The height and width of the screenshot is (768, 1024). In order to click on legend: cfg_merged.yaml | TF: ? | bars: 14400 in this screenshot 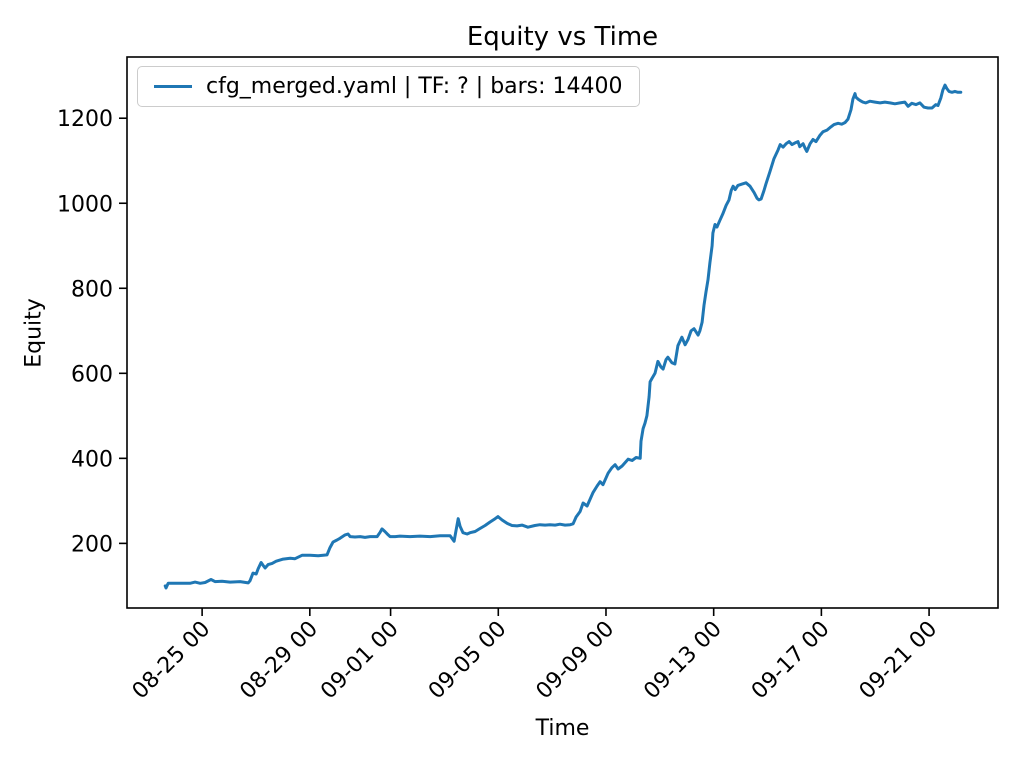, I will do `click(388, 86)`.